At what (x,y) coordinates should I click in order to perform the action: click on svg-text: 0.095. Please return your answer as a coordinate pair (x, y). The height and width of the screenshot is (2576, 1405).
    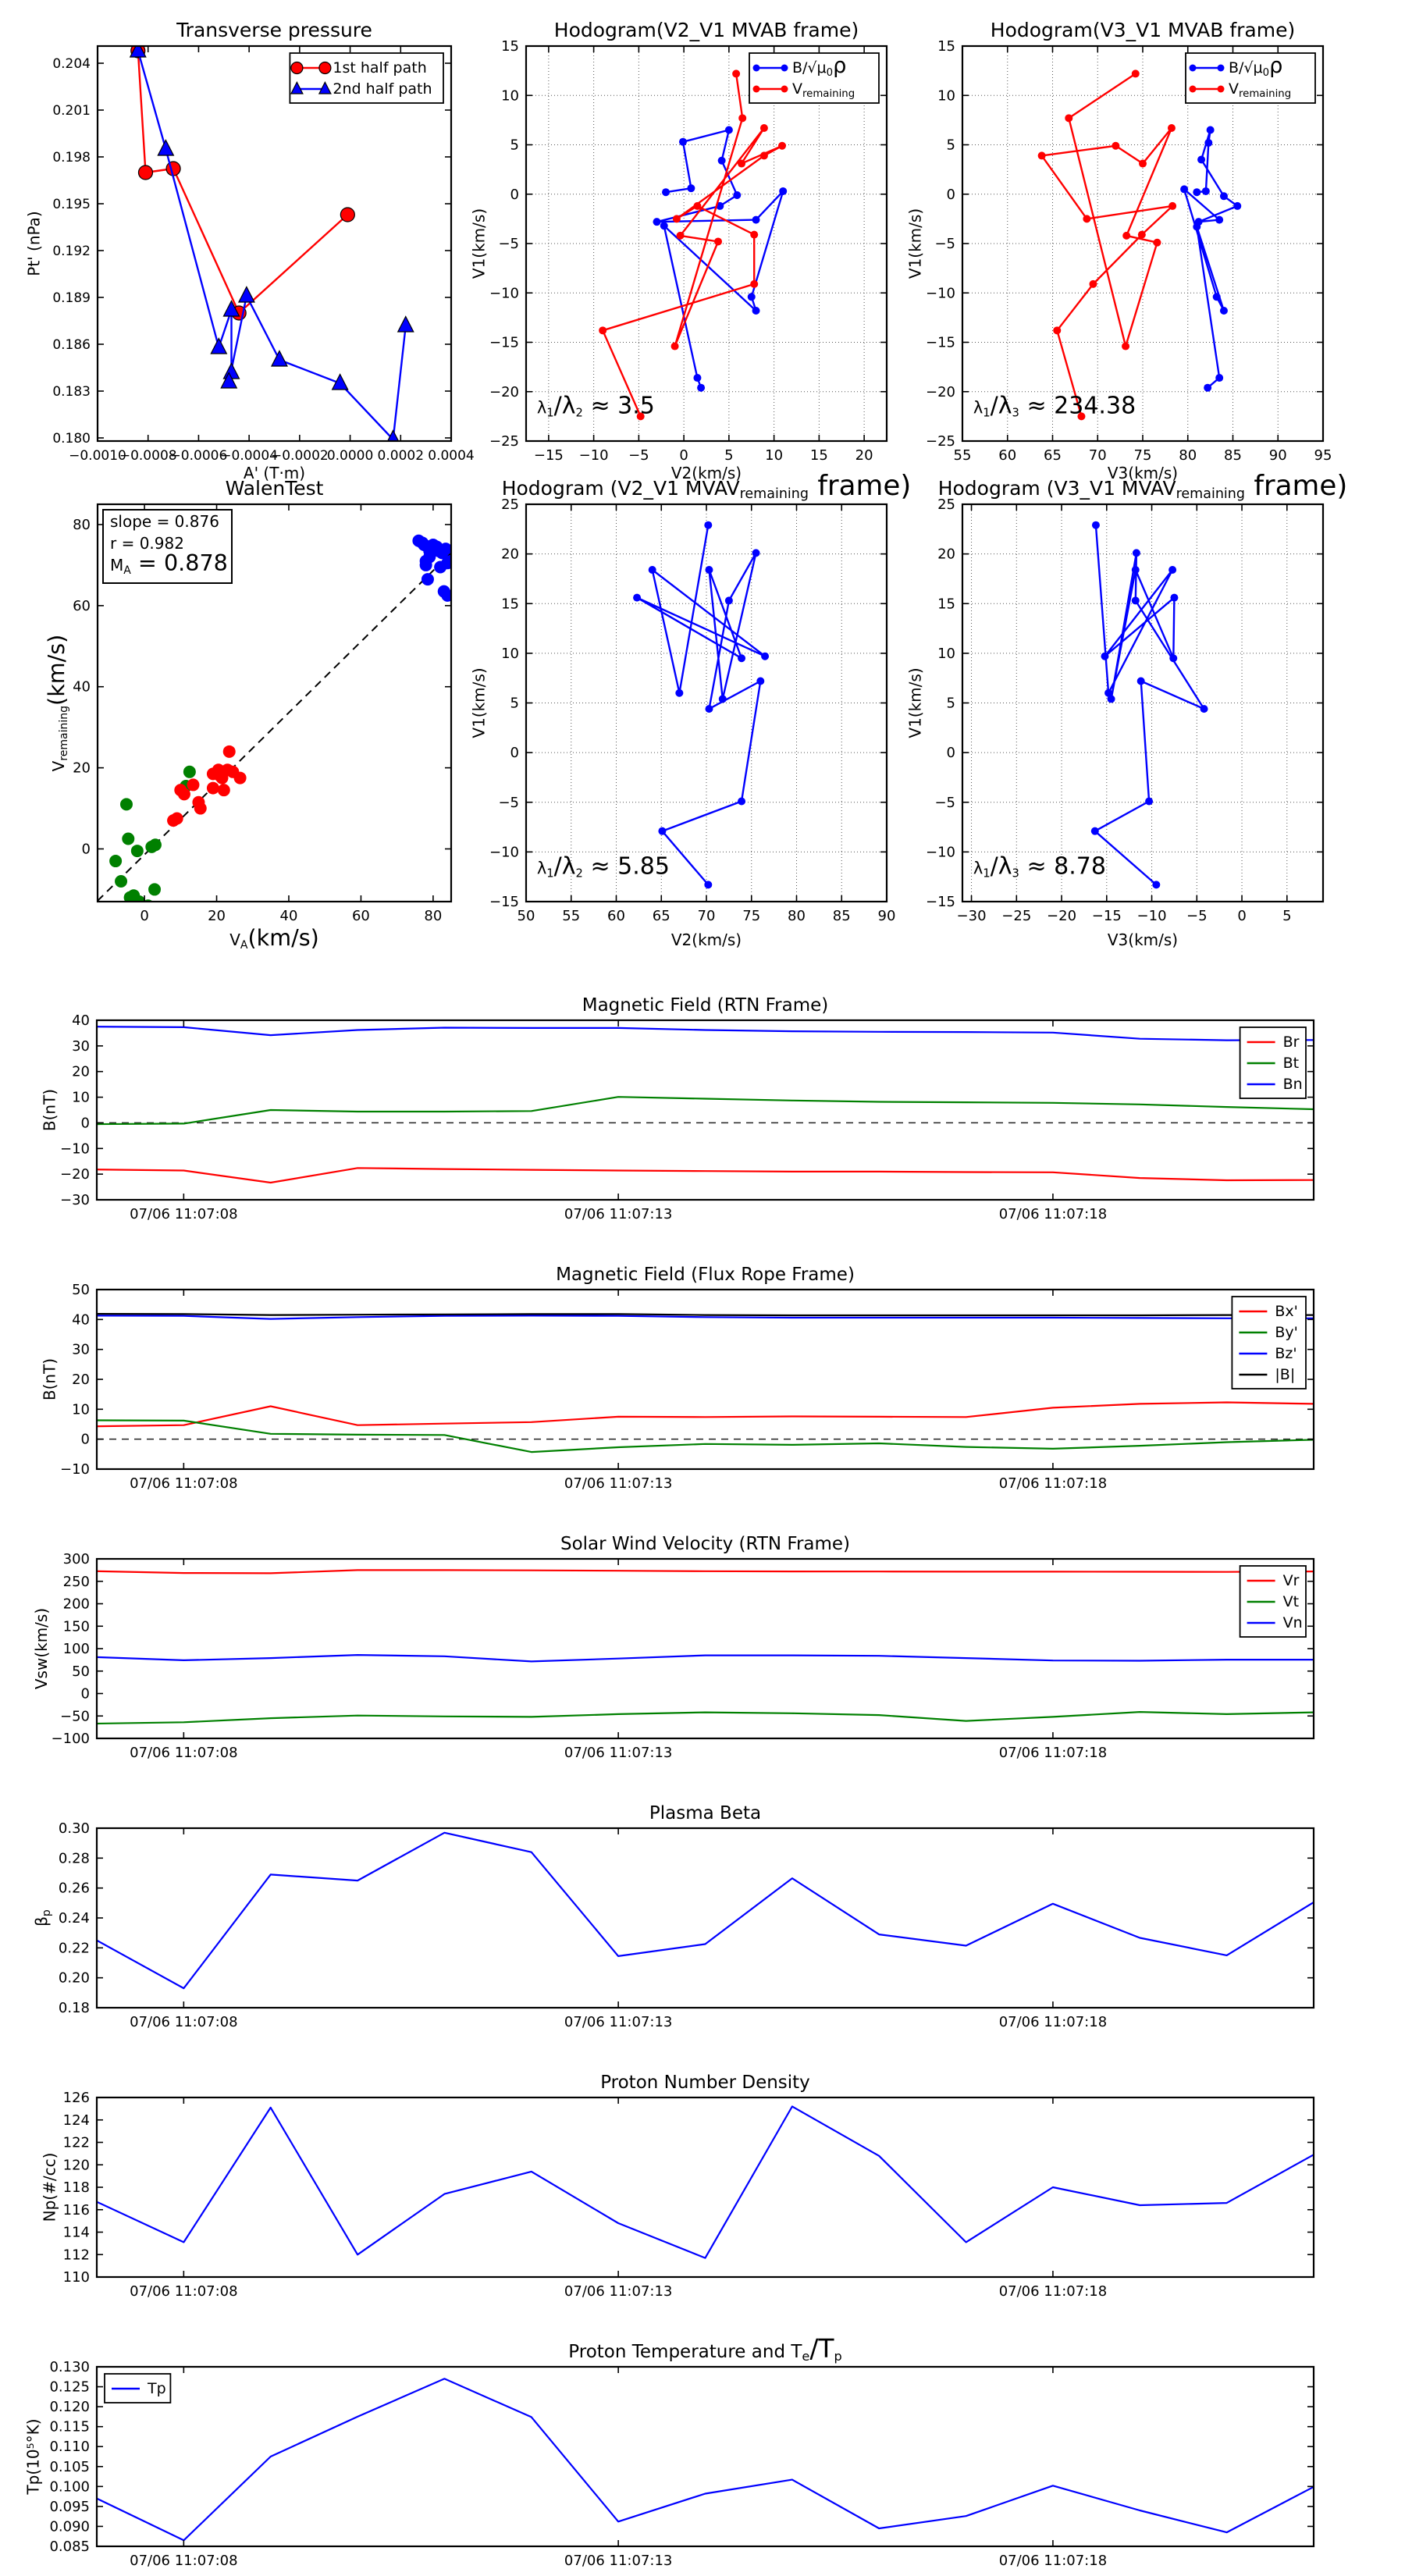
    Looking at the image, I should click on (69, 2507).